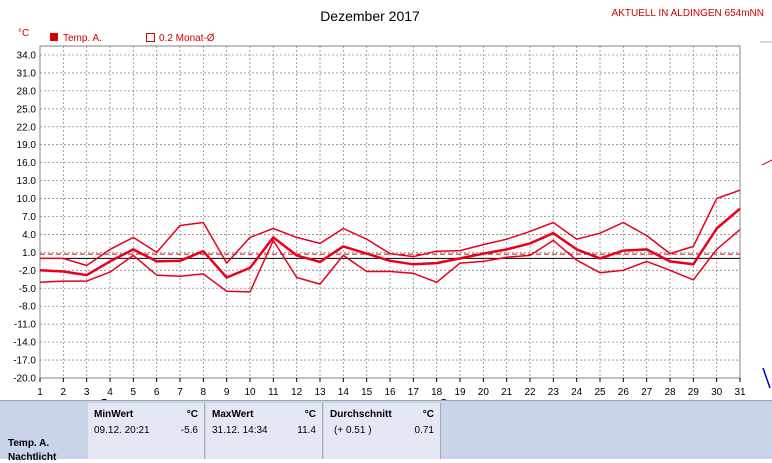 Image resolution: width=772 pixels, height=463 pixels. What do you see at coordinates (28, 289) in the screenshot?
I see `y-tick-label: -5.0` at bounding box center [28, 289].